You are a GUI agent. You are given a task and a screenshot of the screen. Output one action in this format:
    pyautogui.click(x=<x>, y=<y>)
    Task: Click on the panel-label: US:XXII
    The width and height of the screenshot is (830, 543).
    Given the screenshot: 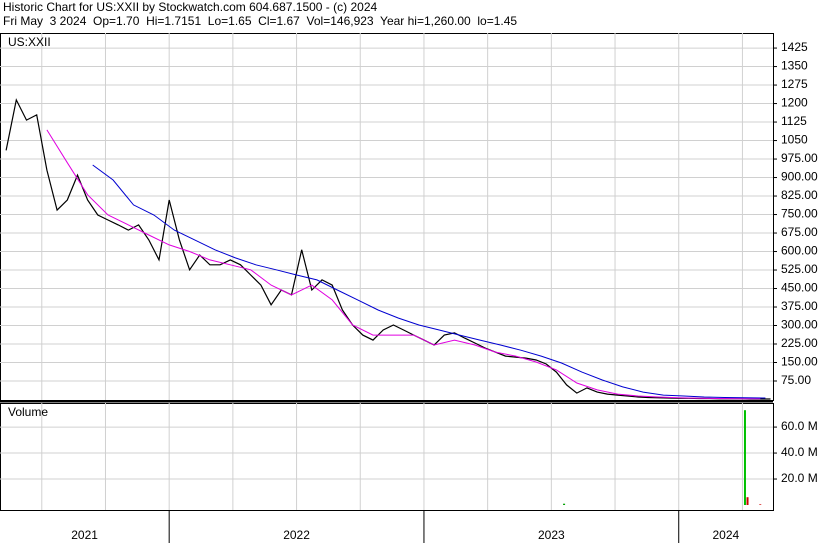 What is the action you would take?
    pyautogui.click(x=29, y=42)
    